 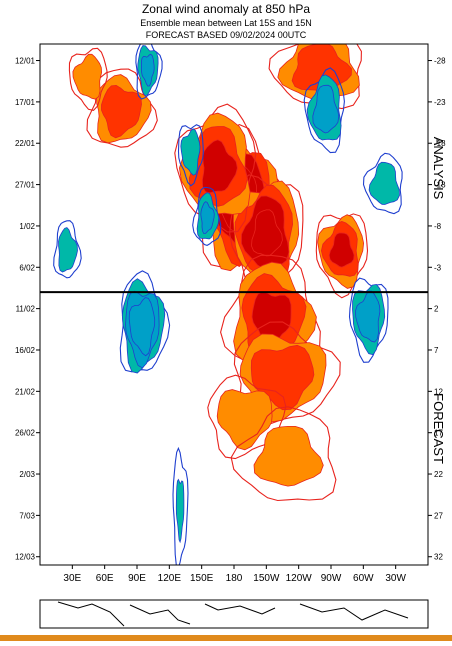 I want to click on chart-subtitle: Ensemble mean between Lat 15S and 15N, so click(x=226, y=23).